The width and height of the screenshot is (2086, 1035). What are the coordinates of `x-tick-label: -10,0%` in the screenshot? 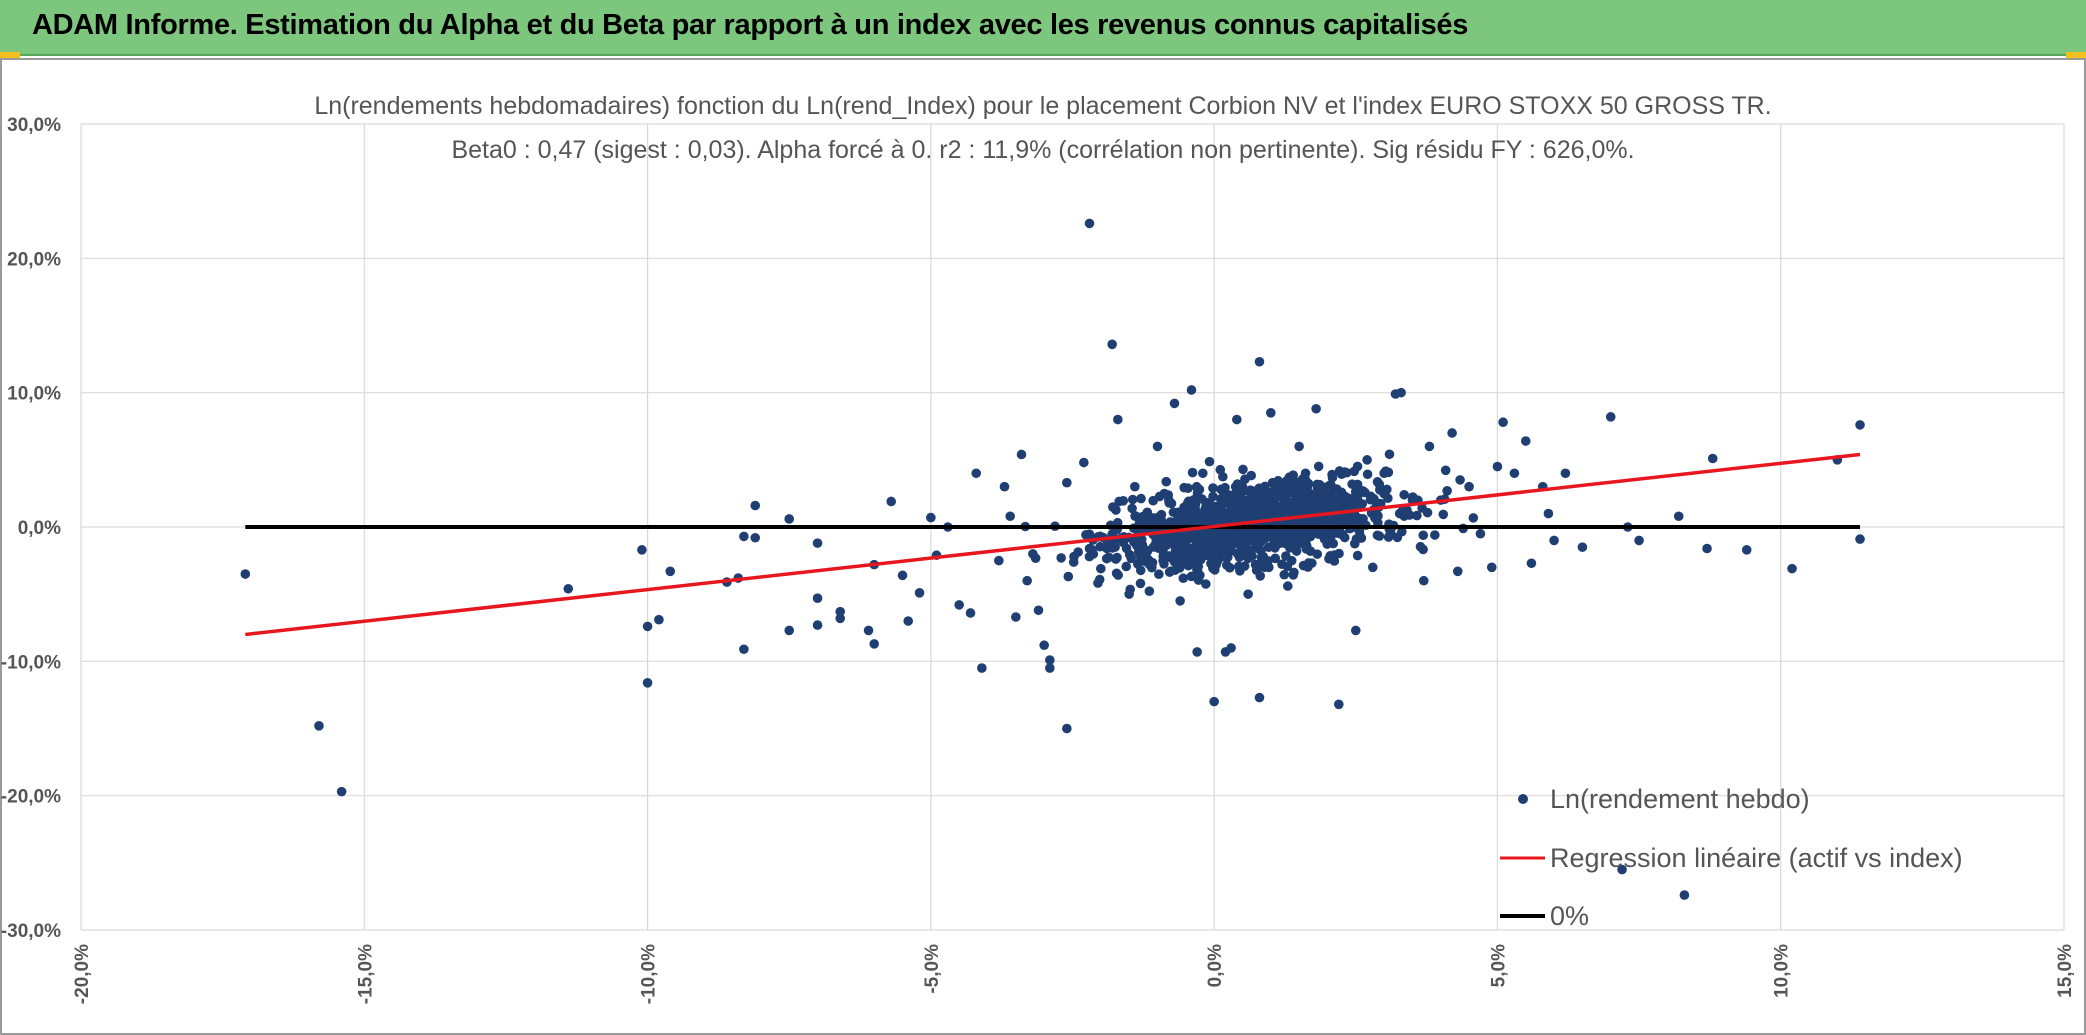 It's located at (649, 974).